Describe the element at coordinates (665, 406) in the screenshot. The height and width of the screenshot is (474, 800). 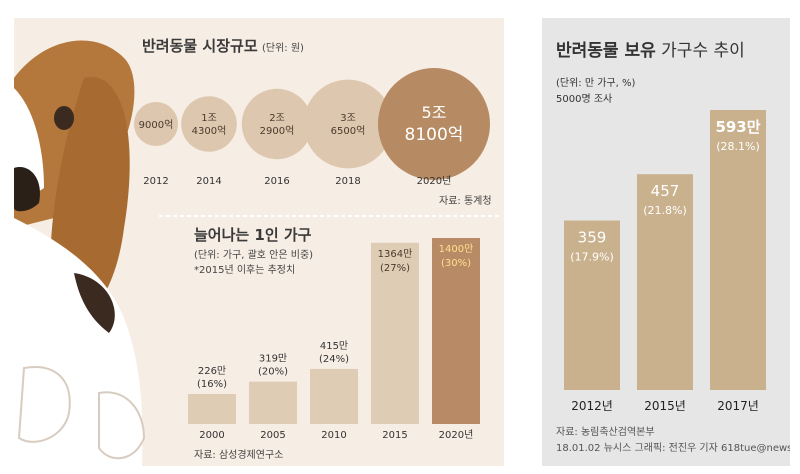
I see `pet-households-year-label: 2015년` at that location.